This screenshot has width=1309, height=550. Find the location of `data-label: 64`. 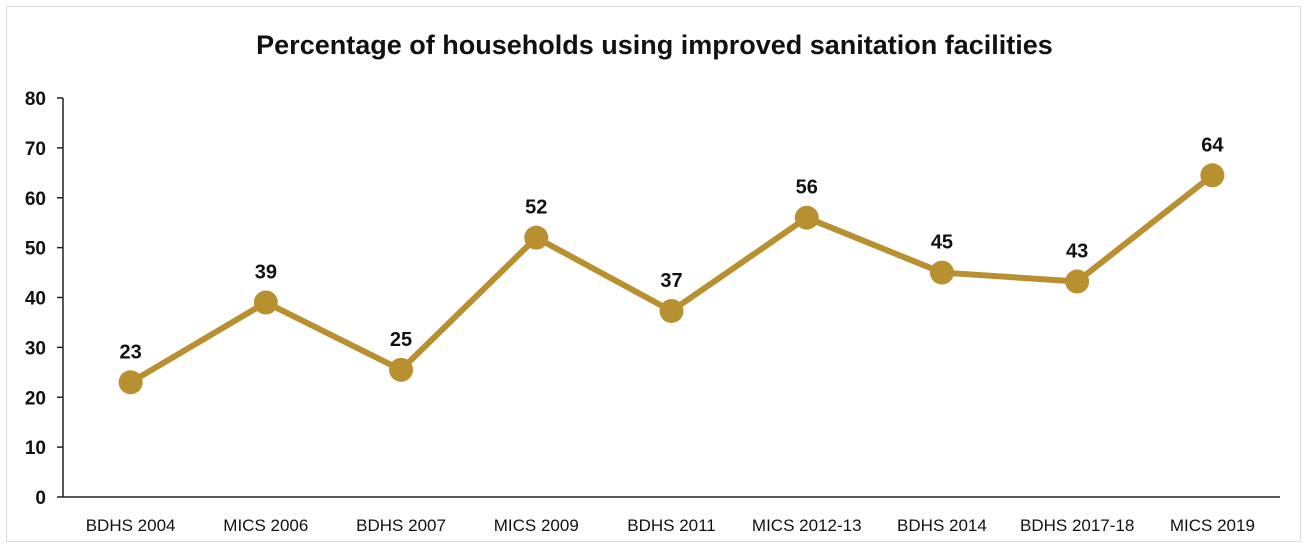

data-label: 64 is located at coordinates (1212, 145).